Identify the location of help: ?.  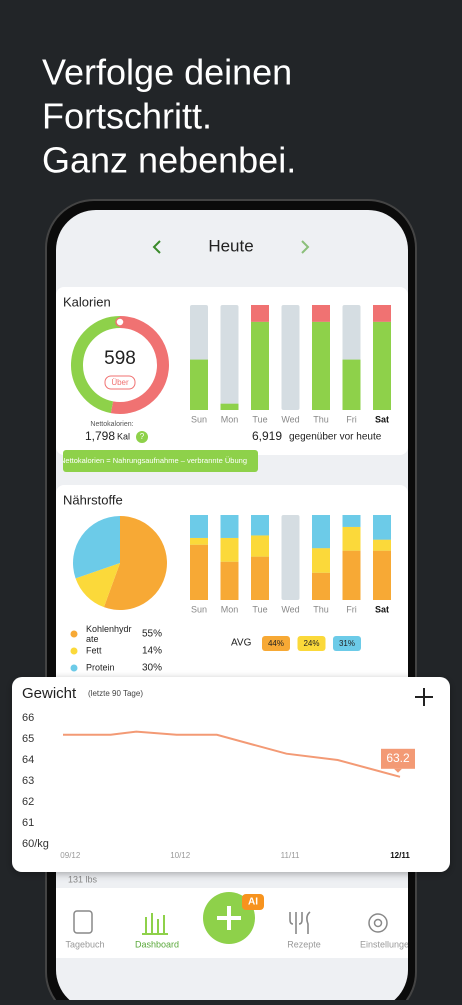
(142, 436).